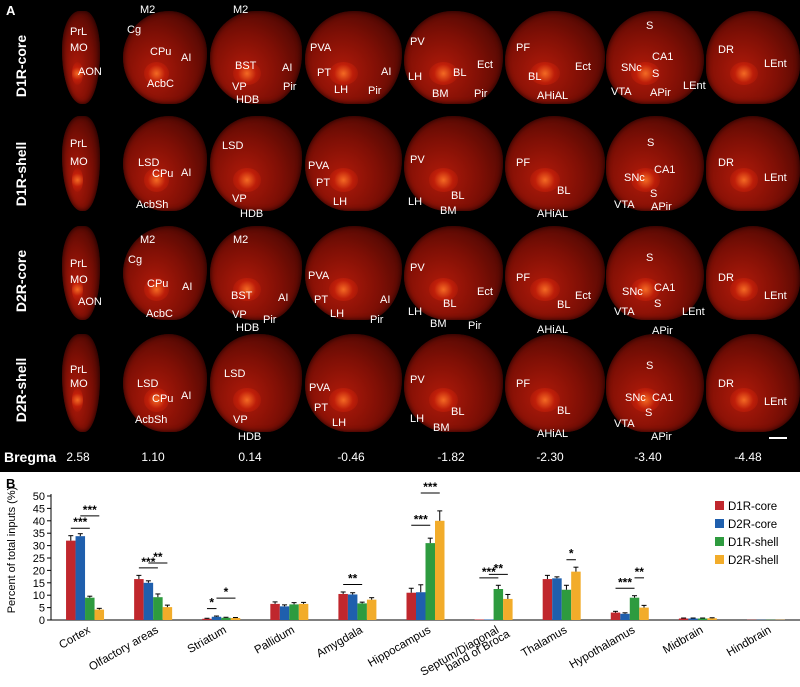  I want to click on region-label: HDB, so click(248, 328).